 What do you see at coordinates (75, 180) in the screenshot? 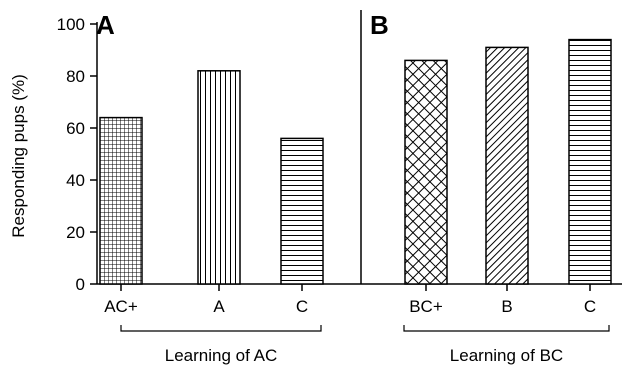
I see `y-tick-label: 40` at bounding box center [75, 180].